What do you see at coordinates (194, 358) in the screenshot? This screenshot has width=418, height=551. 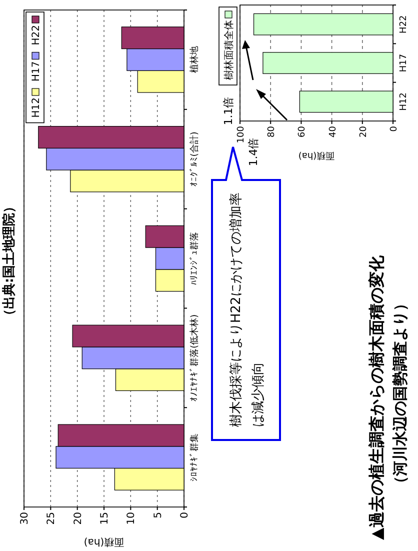 I see `y-tick-label: ｵﾉｴﾔﾅｷﾞ群落(低木林)` at bounding box center [194, 358].